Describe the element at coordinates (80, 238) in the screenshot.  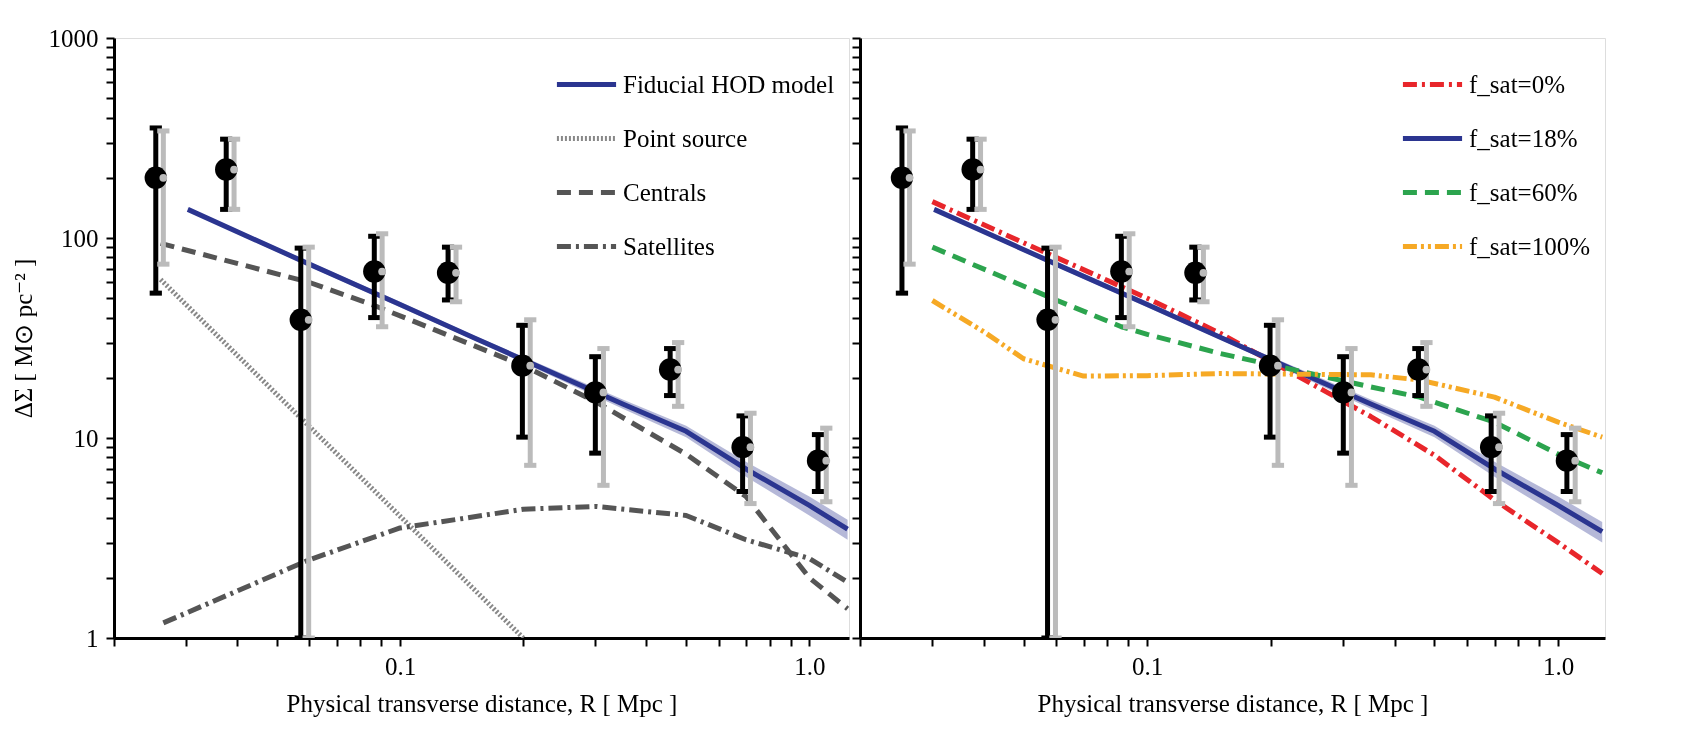
I see `y-tick-label: 100` at that location.